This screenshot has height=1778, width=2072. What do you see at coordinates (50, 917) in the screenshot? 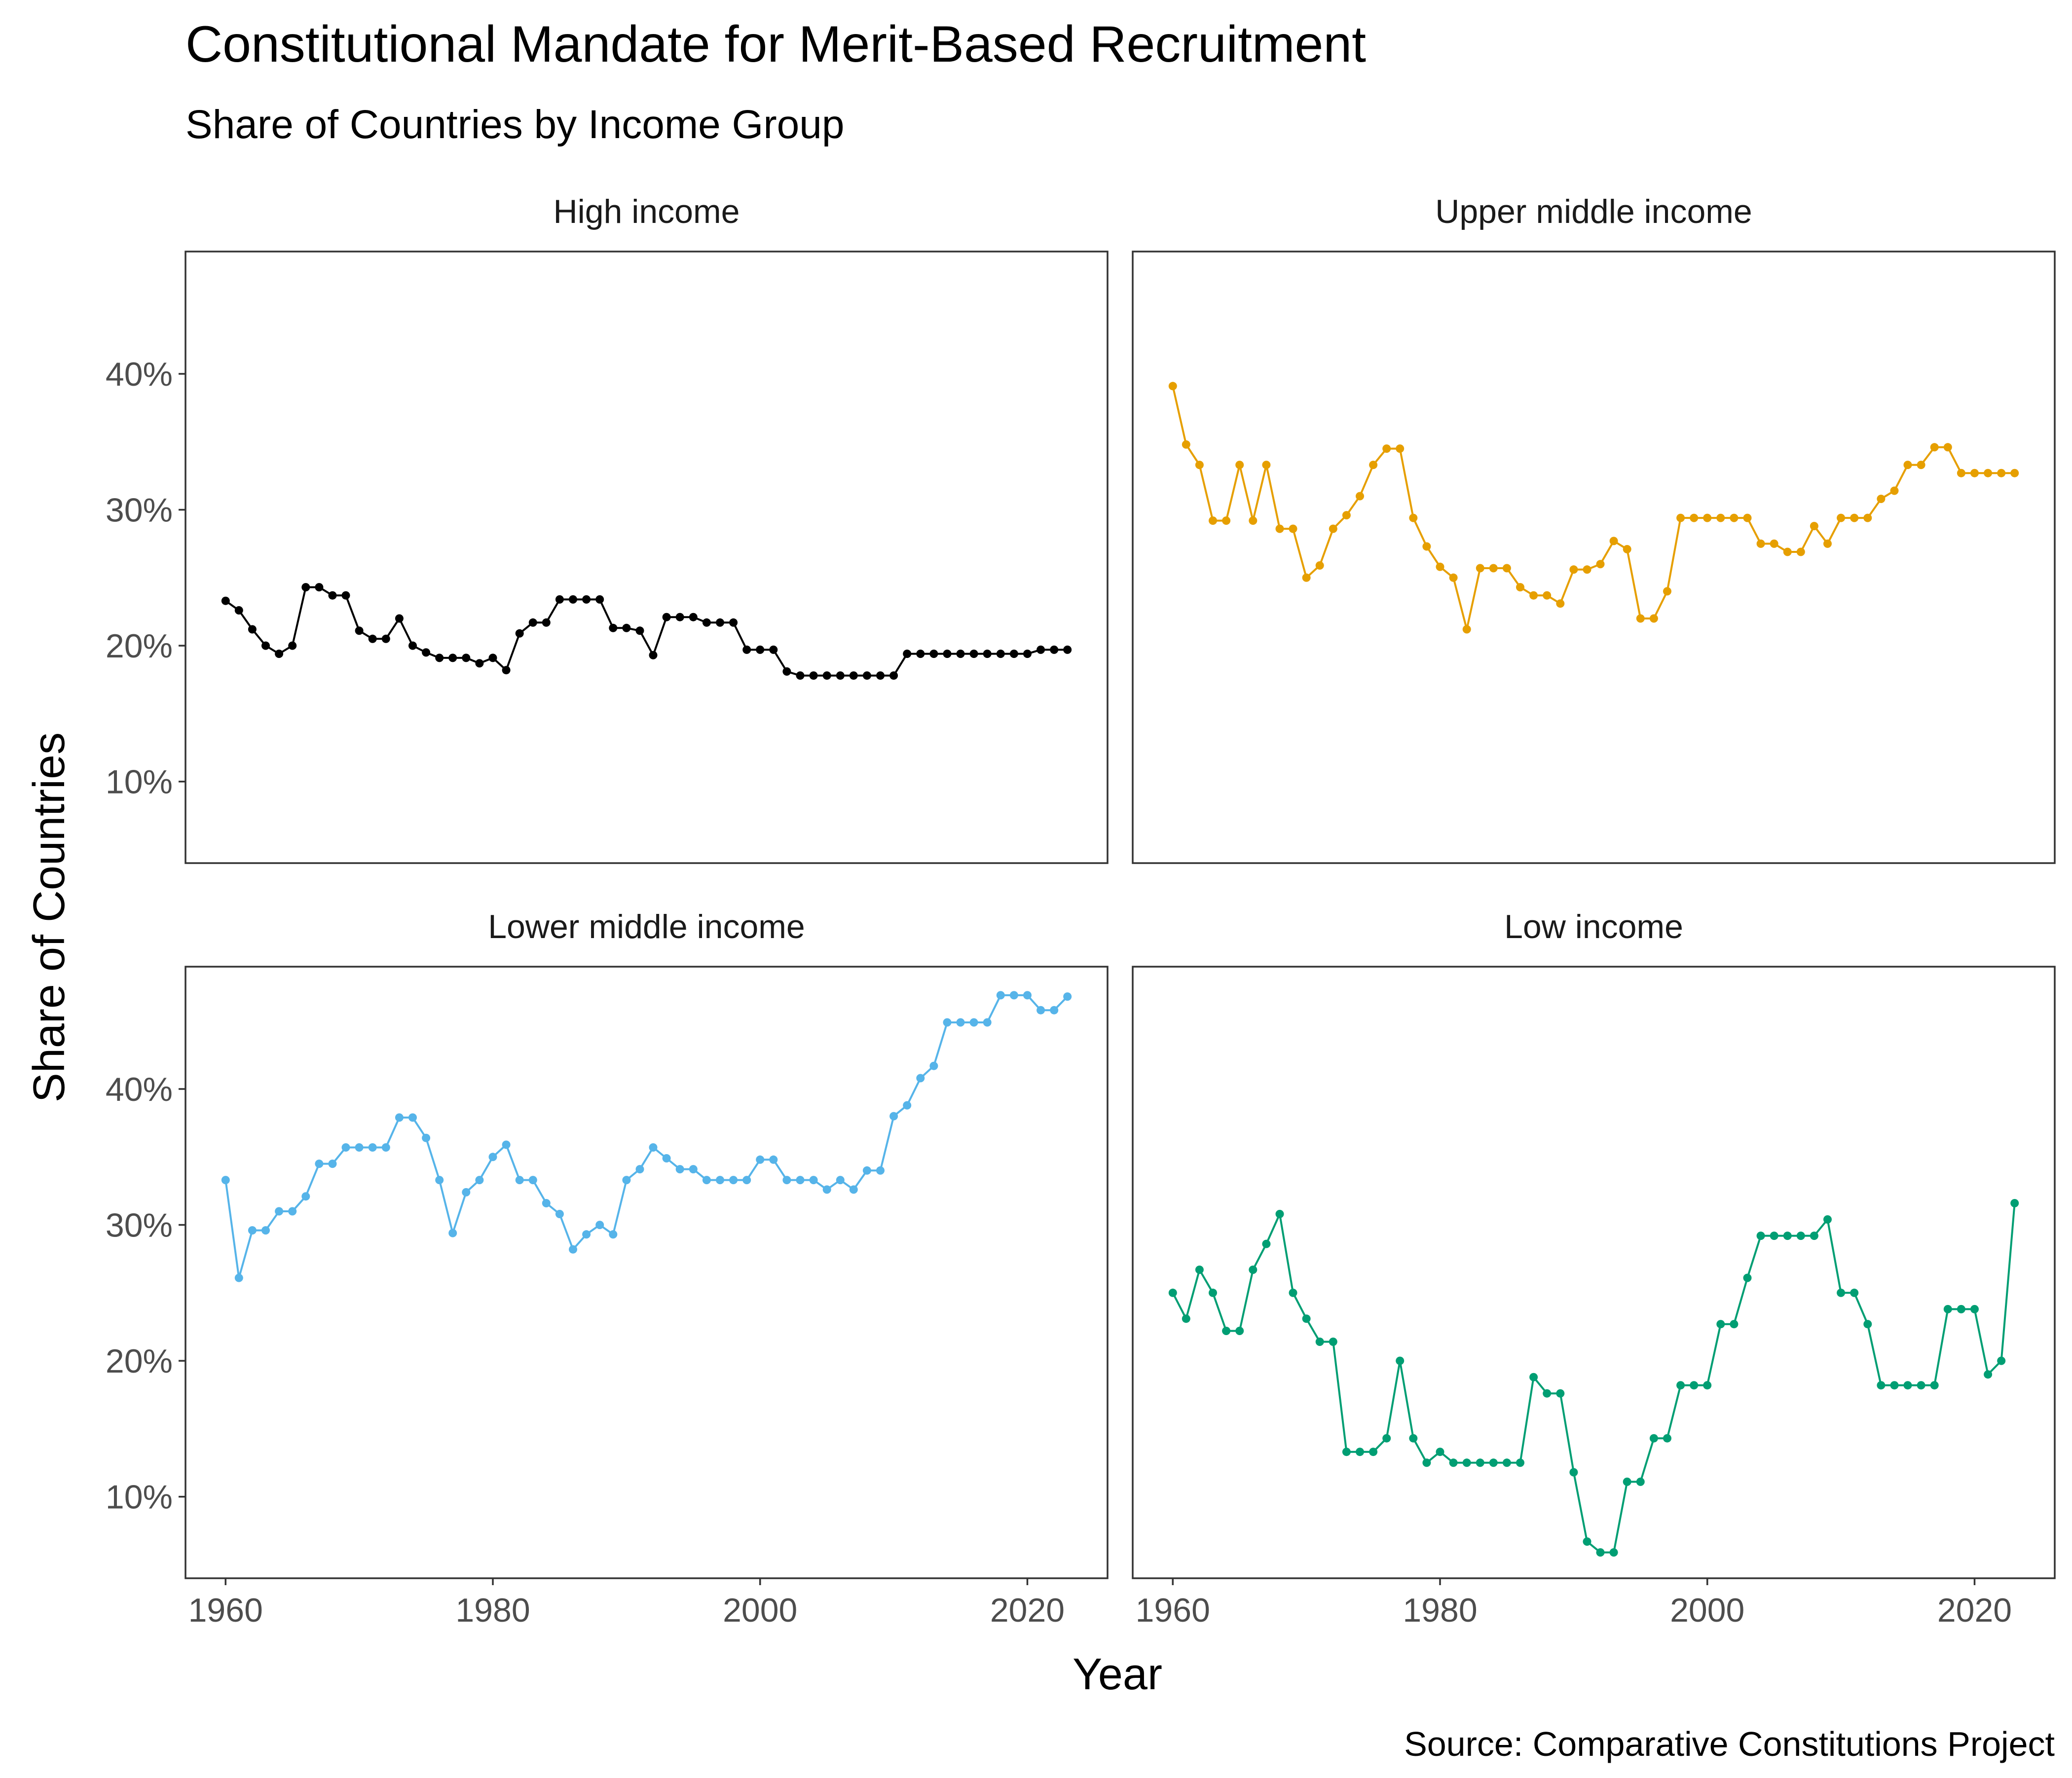
I see `y-axis-title: Share of Countries` at bounding box center [50, 917].